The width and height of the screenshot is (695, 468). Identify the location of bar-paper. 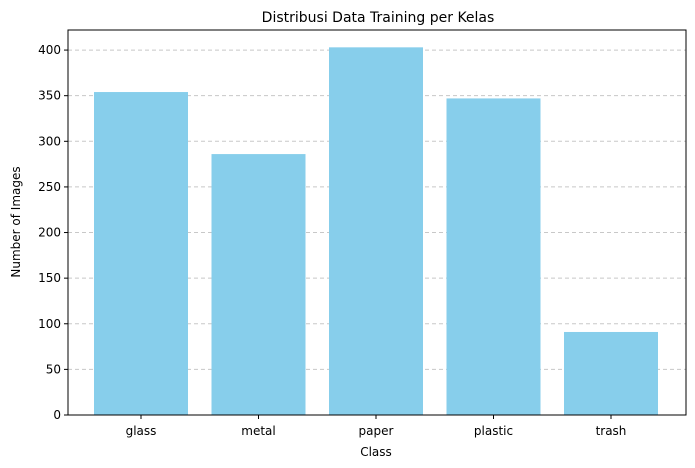
(376, 231).